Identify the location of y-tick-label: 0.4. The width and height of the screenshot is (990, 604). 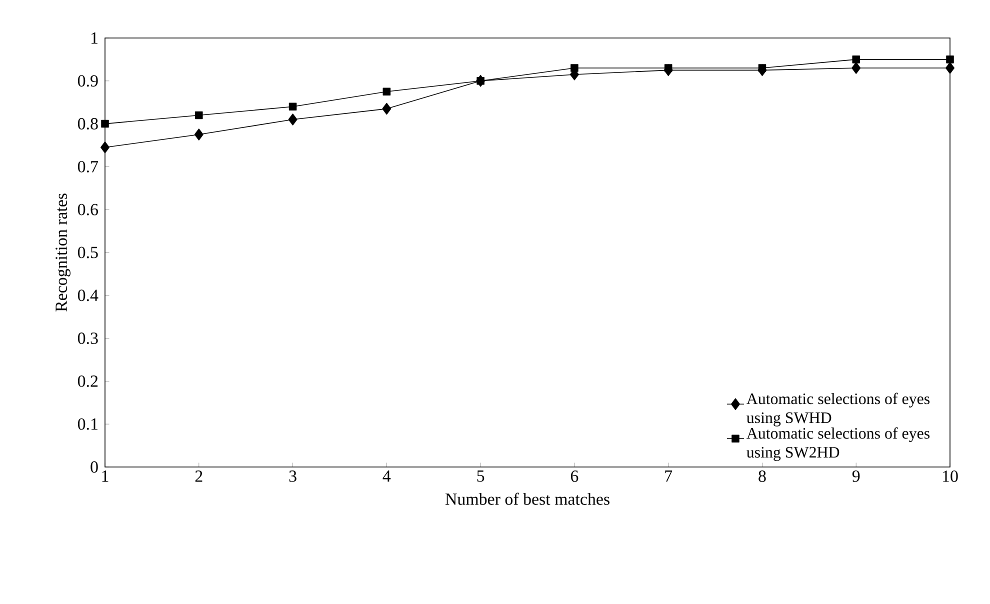
(88, 296).